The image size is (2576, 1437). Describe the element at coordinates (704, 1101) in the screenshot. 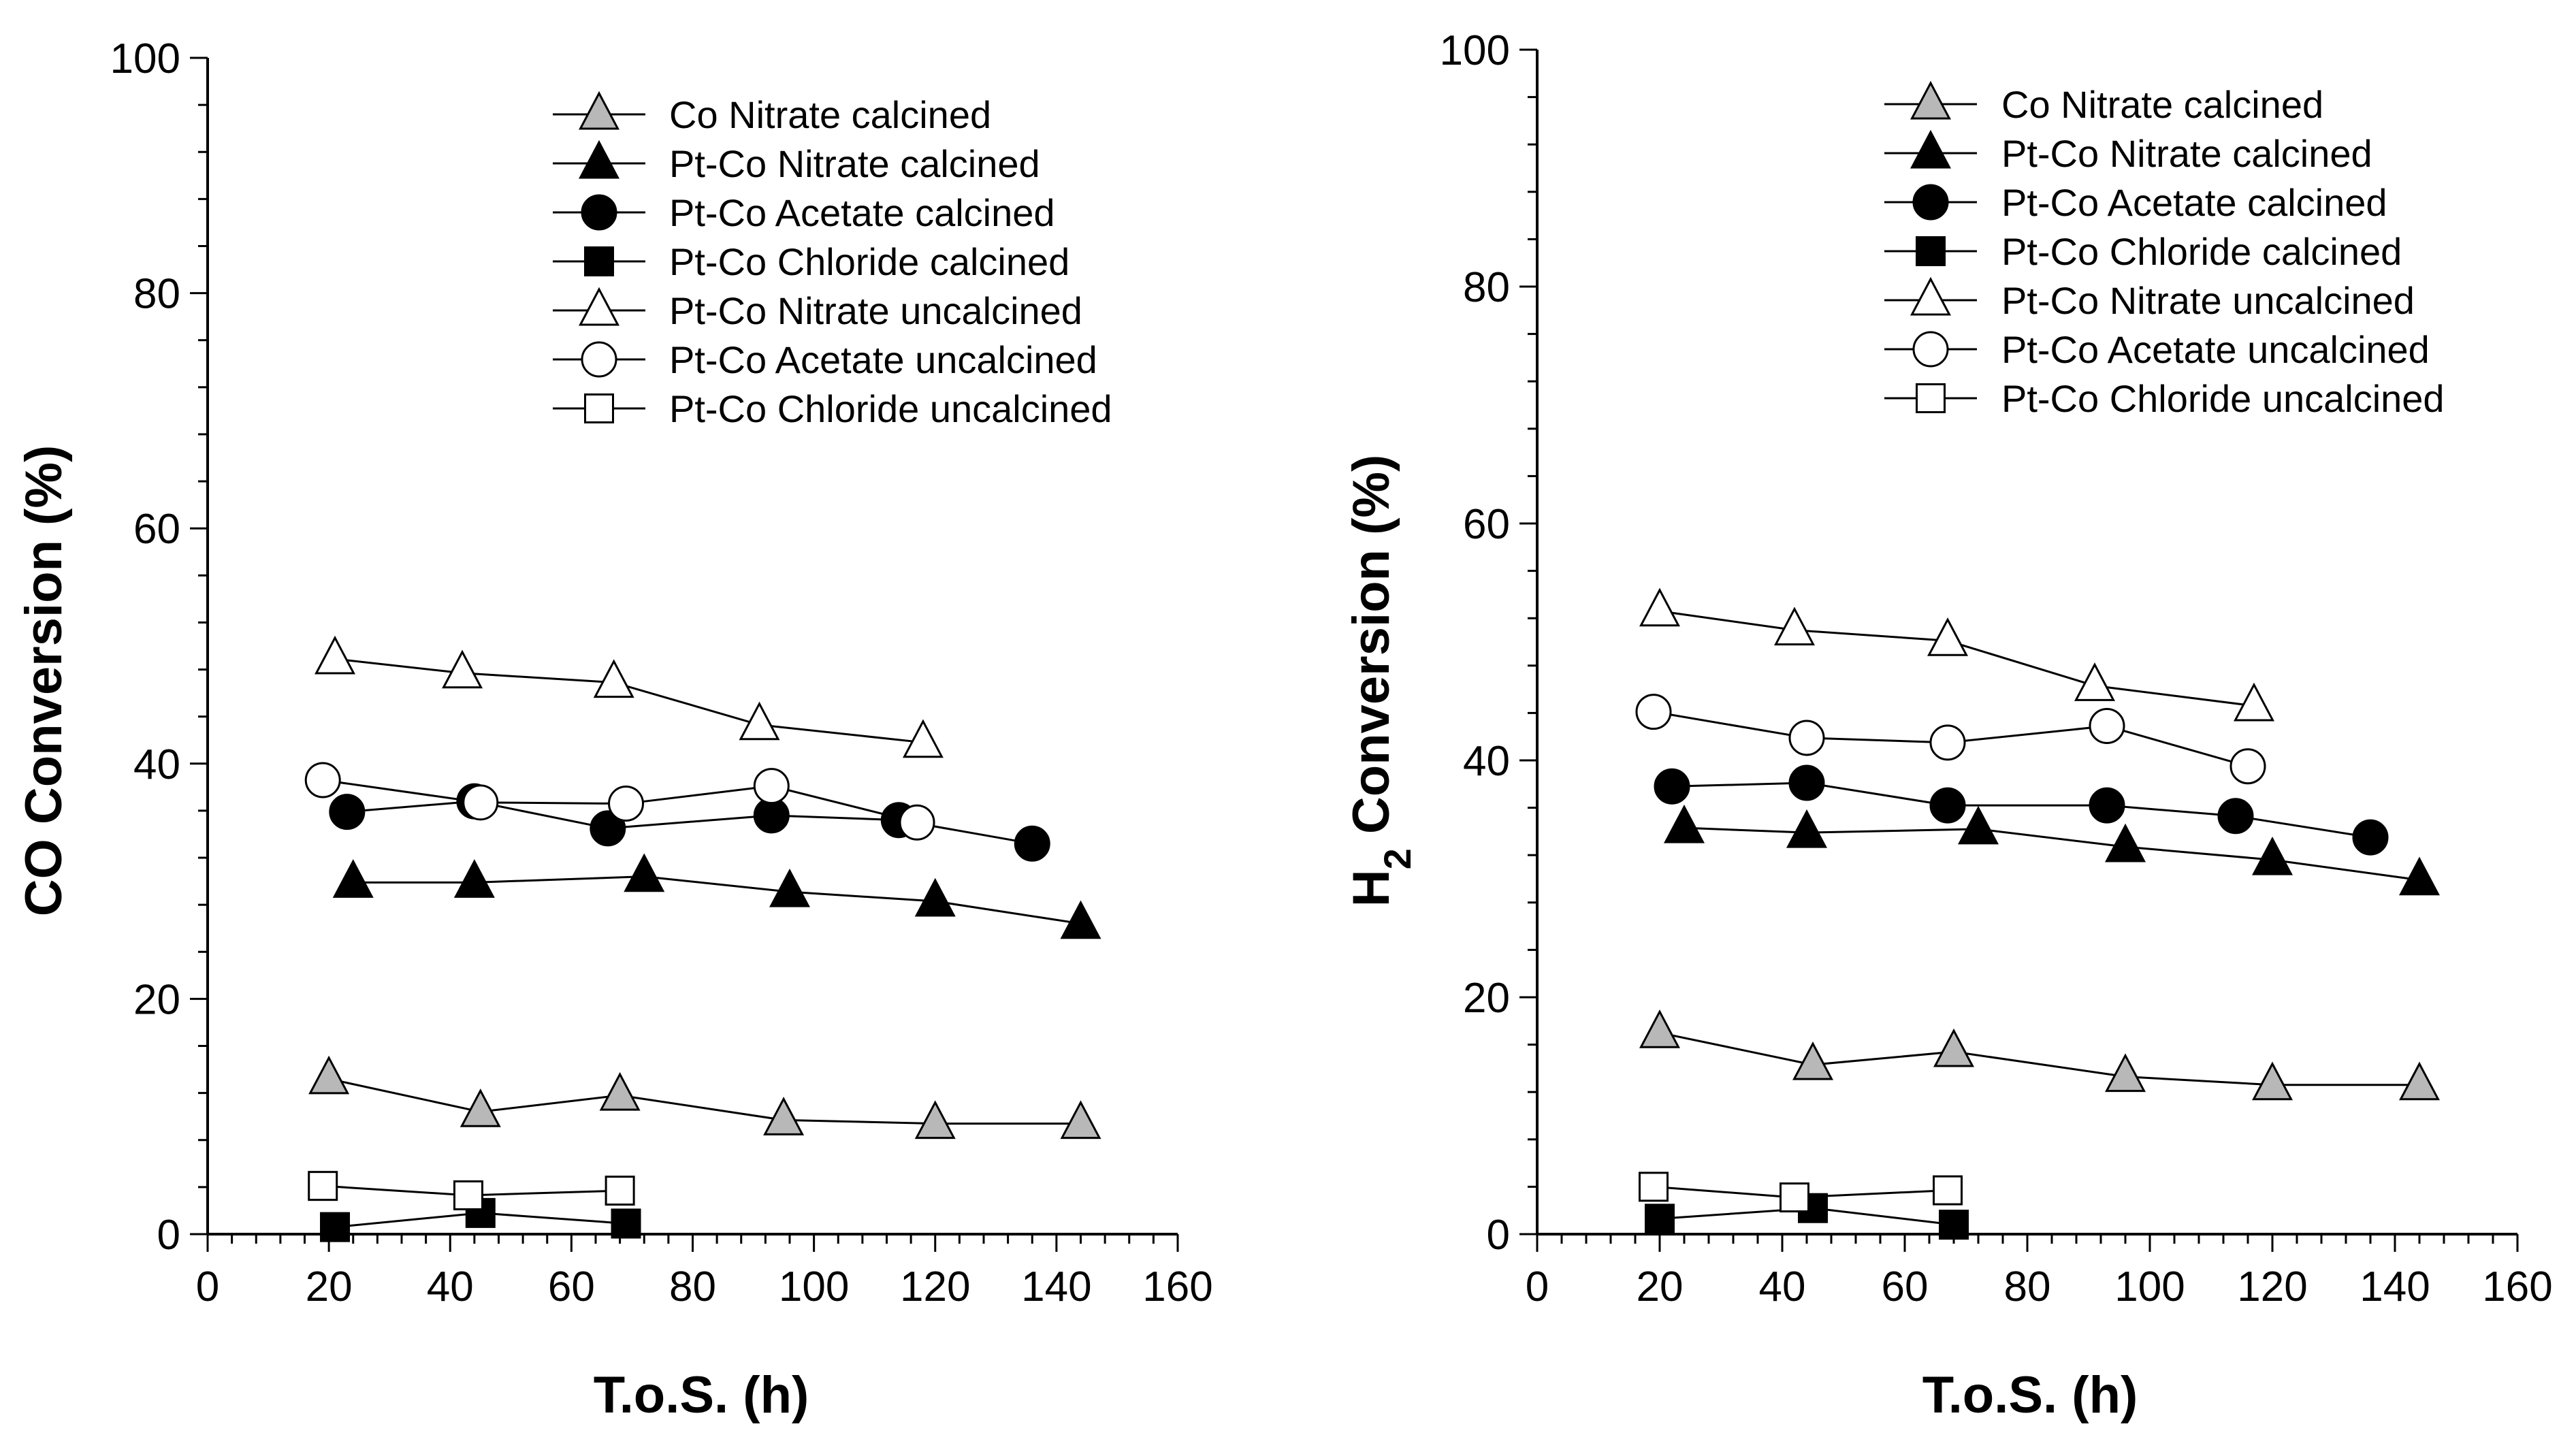

I see `co-series-0-line` at that location.